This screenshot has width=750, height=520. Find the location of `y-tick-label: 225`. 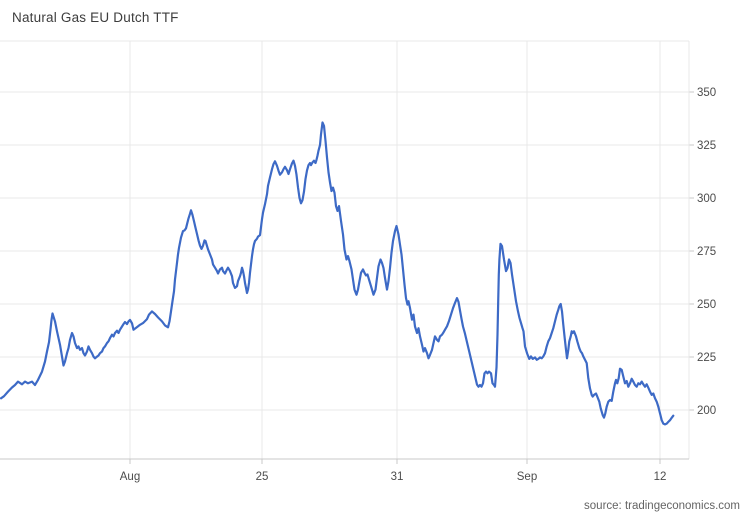

y-tick-label: 225 is located at coordinates (706, 358).